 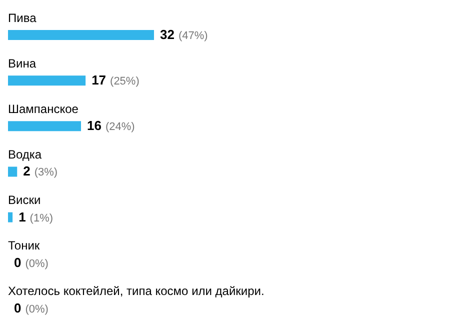 What do you see at coordinates (136, 291) in the screenshot?
I see `y-tick-label: Хотелось коктейлей, типа космо или дайкири.` at bounding box center [136, 291].